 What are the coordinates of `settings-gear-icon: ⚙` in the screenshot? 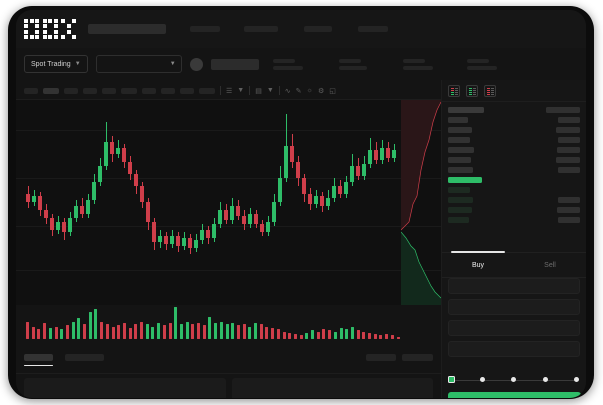 It's located at (321, 91).